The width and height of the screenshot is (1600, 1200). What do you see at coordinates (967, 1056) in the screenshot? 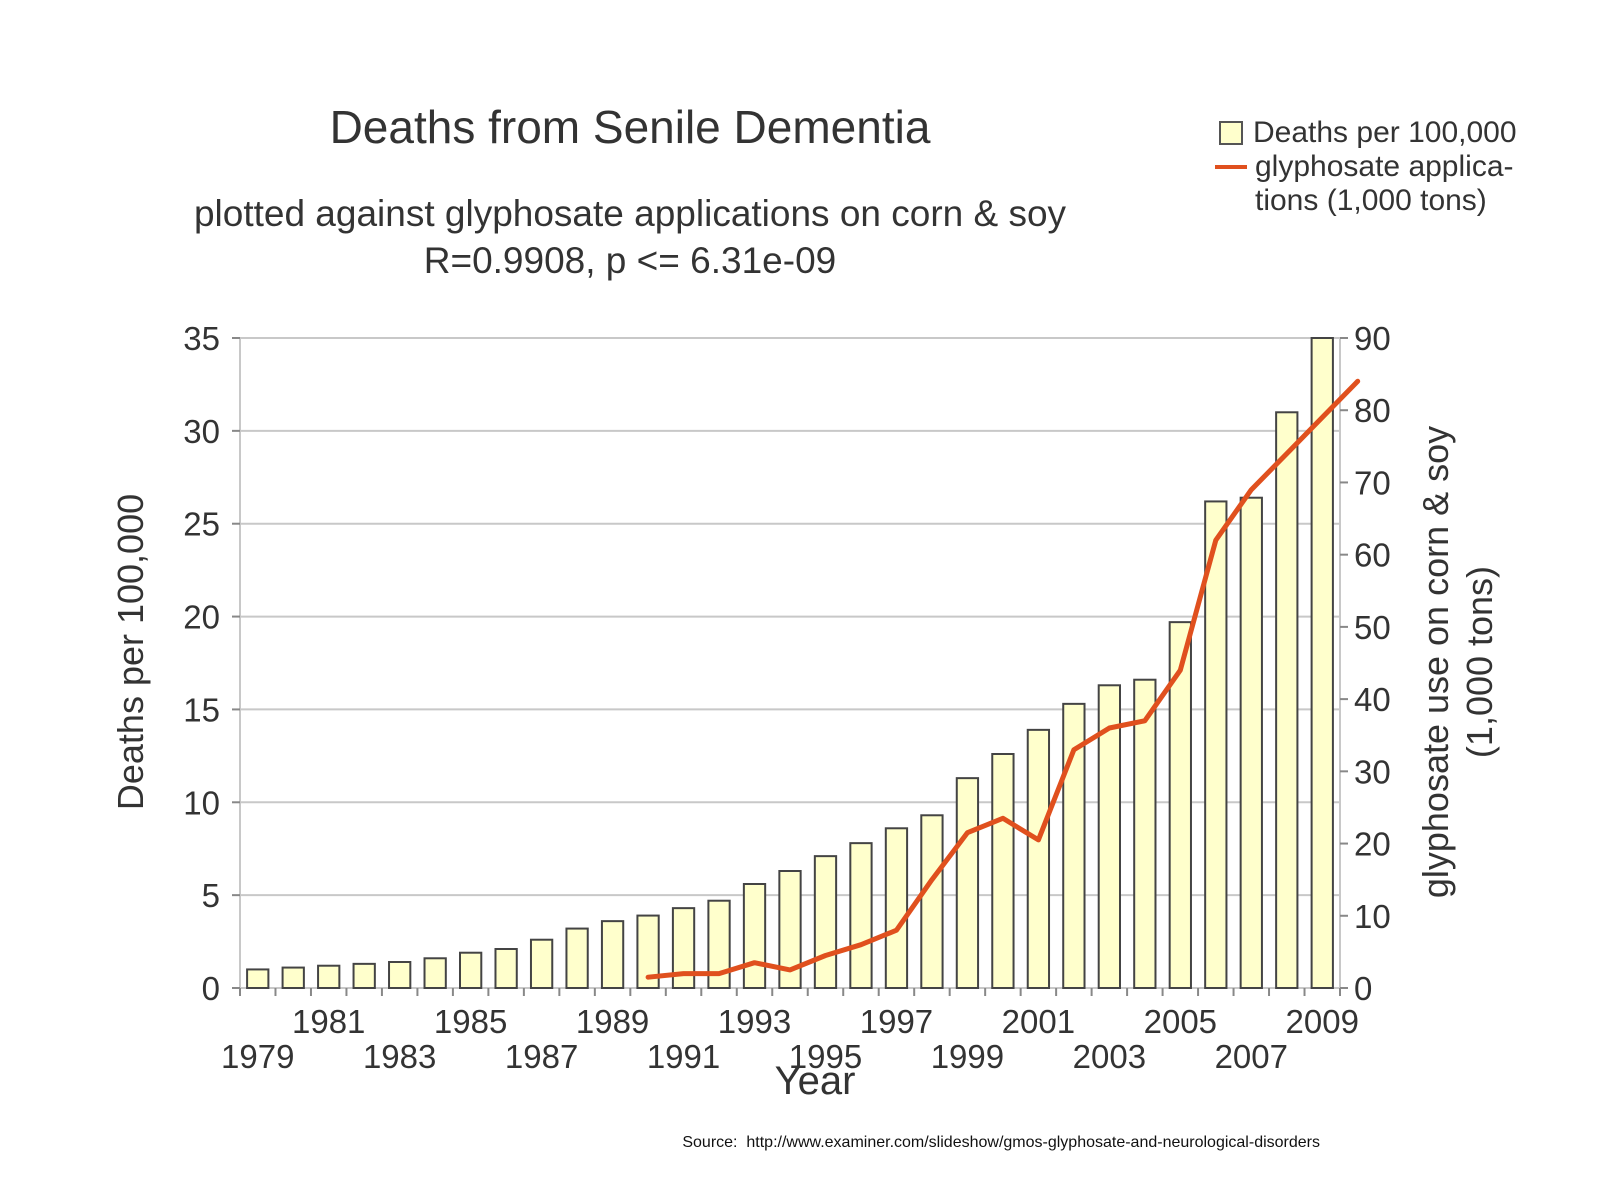
I see `x-tick-label: 1999` at bounding box center [967, 1056].